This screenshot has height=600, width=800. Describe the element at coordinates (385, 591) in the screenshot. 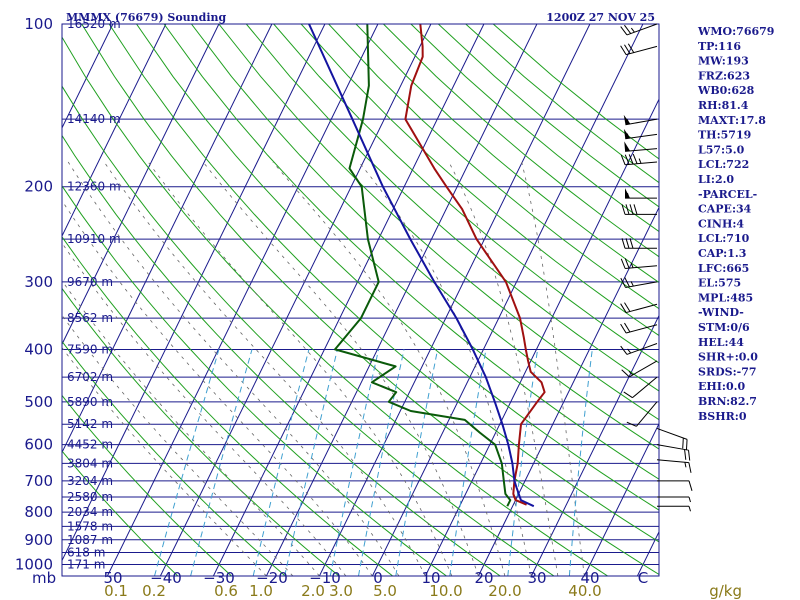

I see `mixing-ratio-label: 5.0` at that location.